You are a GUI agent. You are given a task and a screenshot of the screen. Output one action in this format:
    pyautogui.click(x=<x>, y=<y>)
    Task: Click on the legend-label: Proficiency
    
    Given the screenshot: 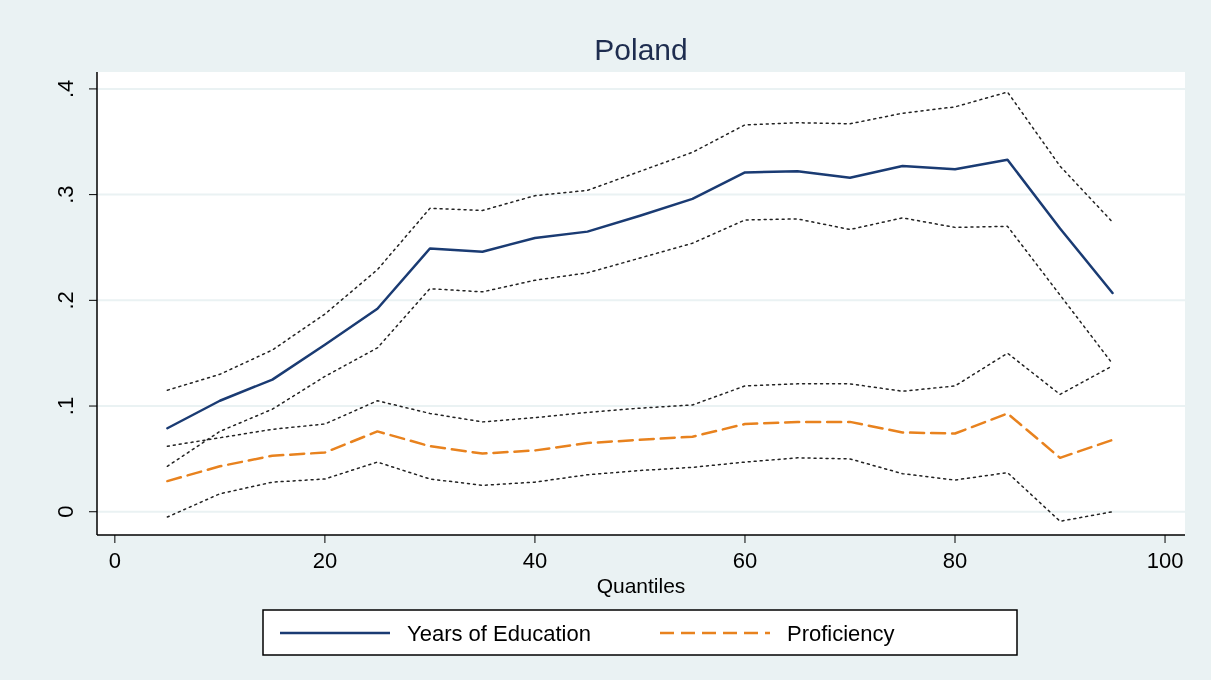 What is the action you would take?
    pyautogui.click(x=841, y=633)
    